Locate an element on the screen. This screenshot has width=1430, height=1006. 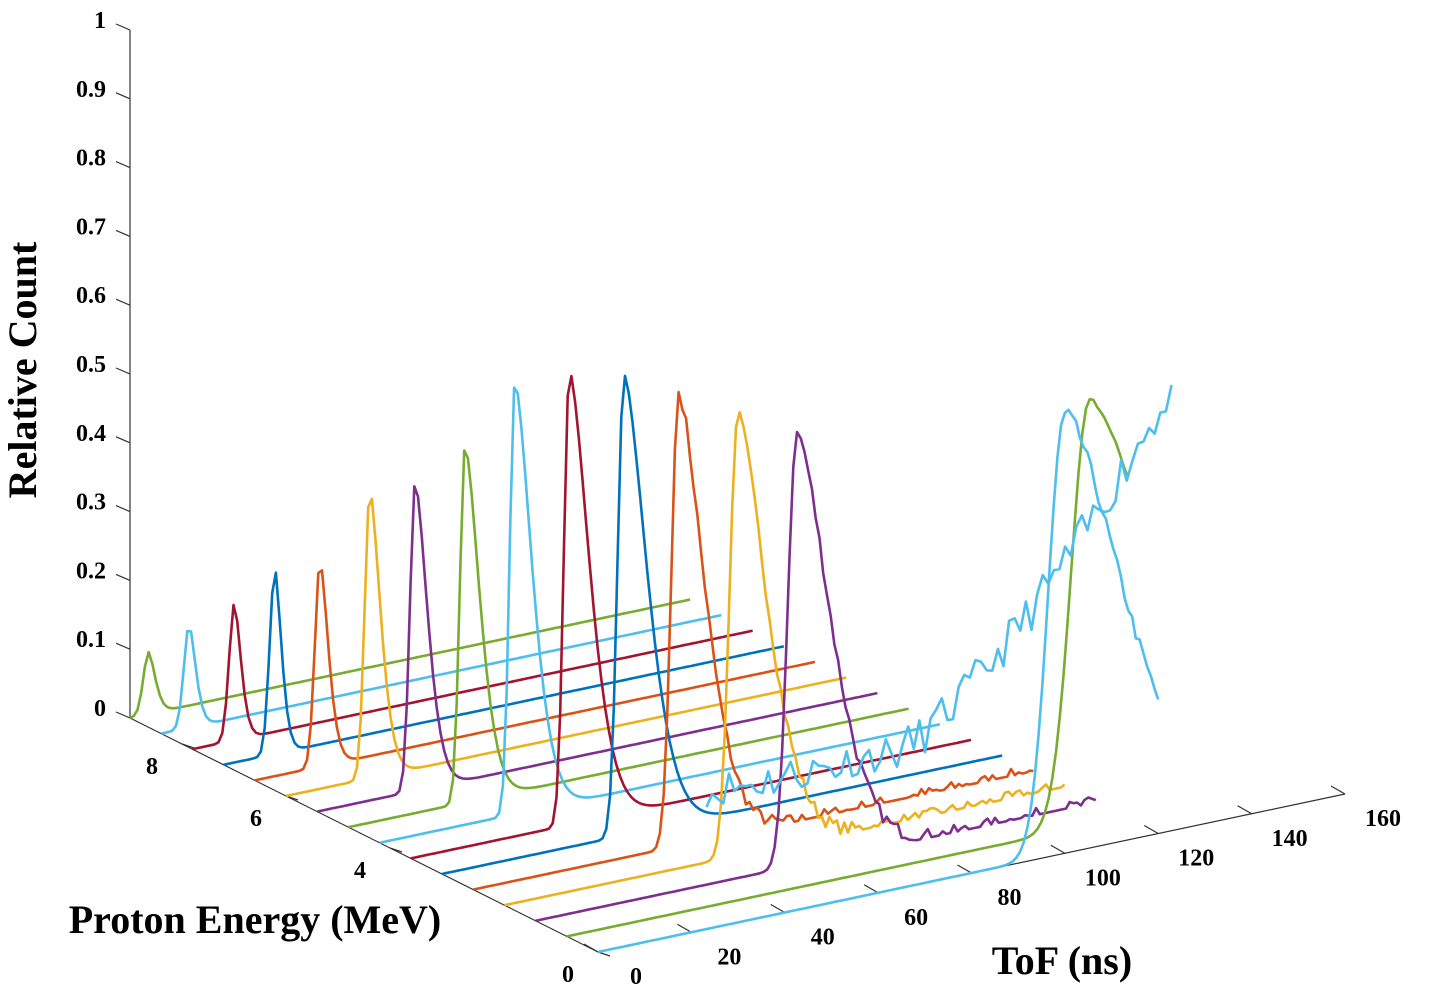
x-tick-label: 20 is located at coordinates (729, 957).